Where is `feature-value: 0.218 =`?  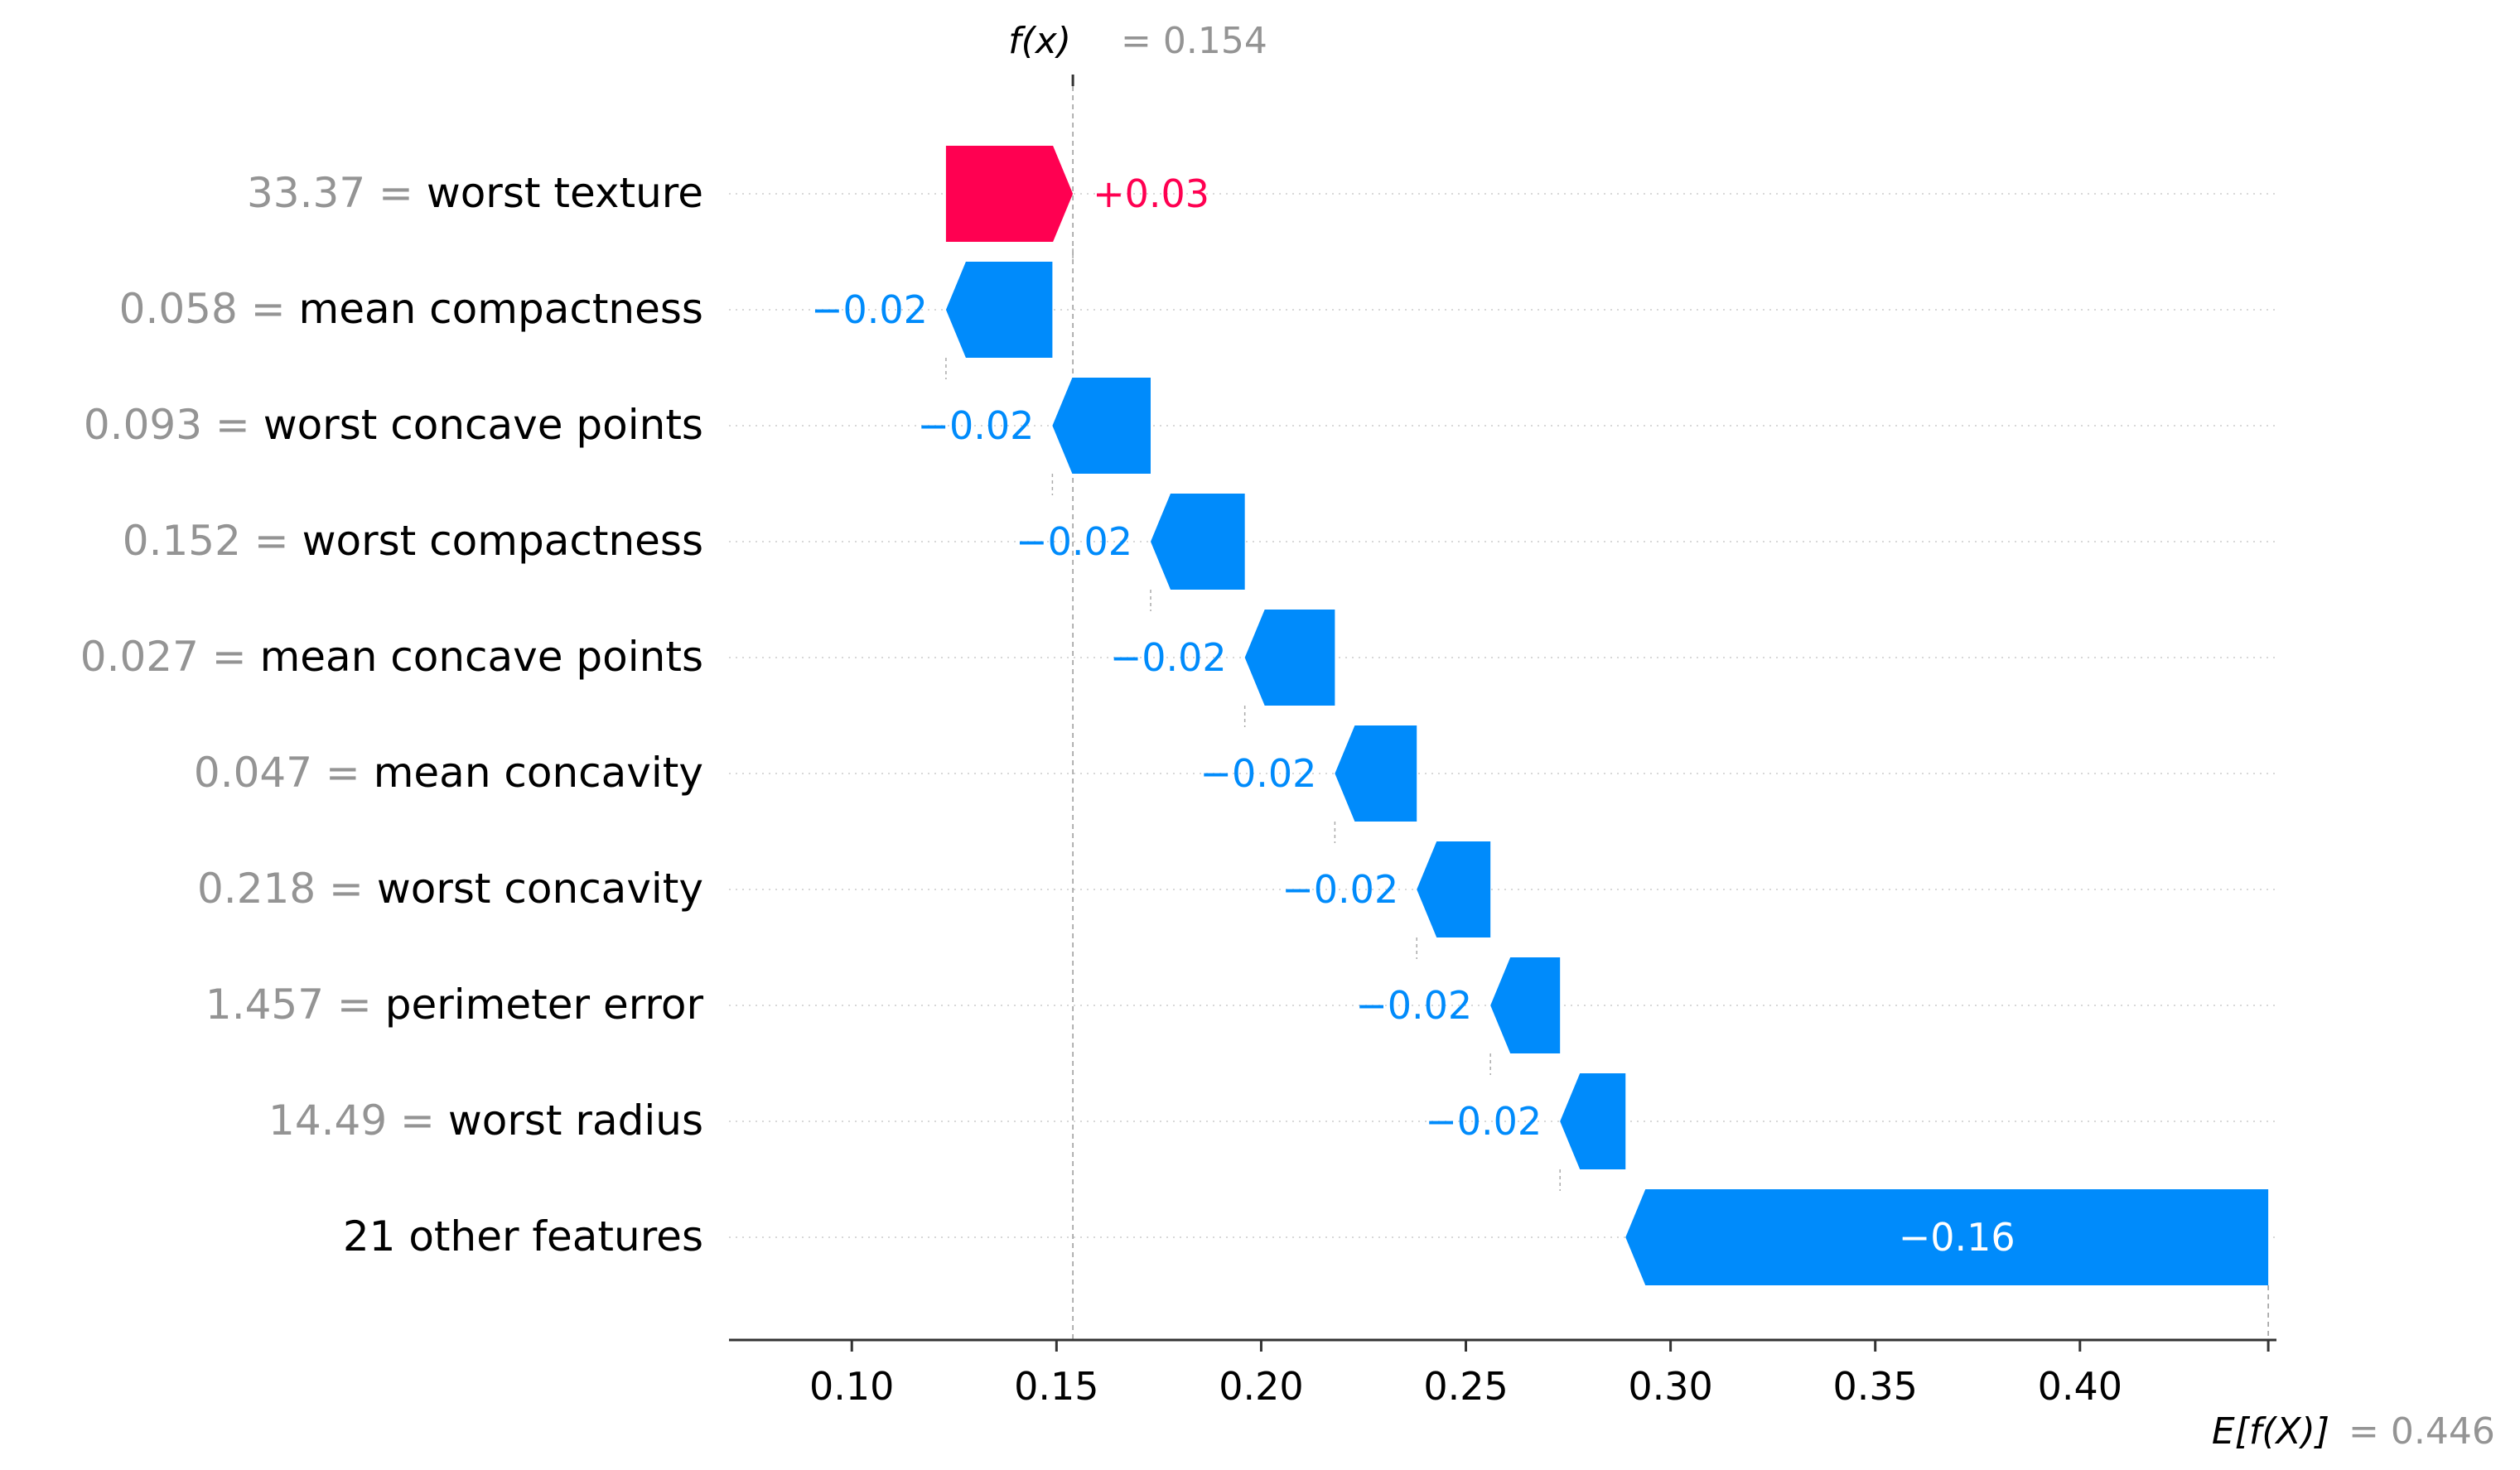 feature-value: 0.218 = is located at coordinates (287, 889).